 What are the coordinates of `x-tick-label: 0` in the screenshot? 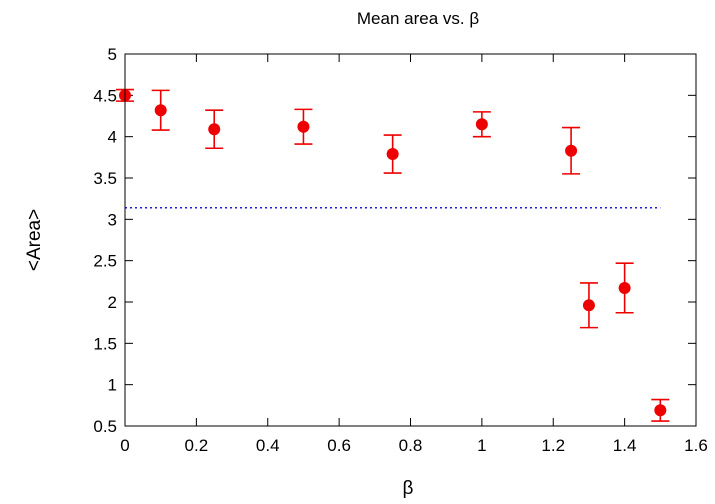 It's located at (124, 445).